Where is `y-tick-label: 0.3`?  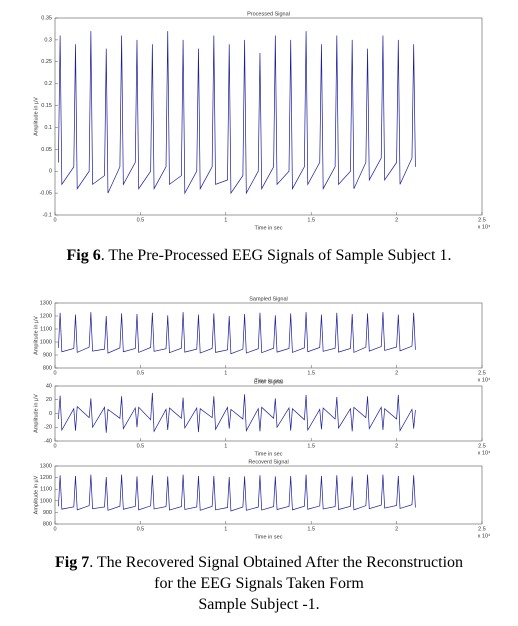
y-tick-label: 0.3 is located at coordinates (48, 40).